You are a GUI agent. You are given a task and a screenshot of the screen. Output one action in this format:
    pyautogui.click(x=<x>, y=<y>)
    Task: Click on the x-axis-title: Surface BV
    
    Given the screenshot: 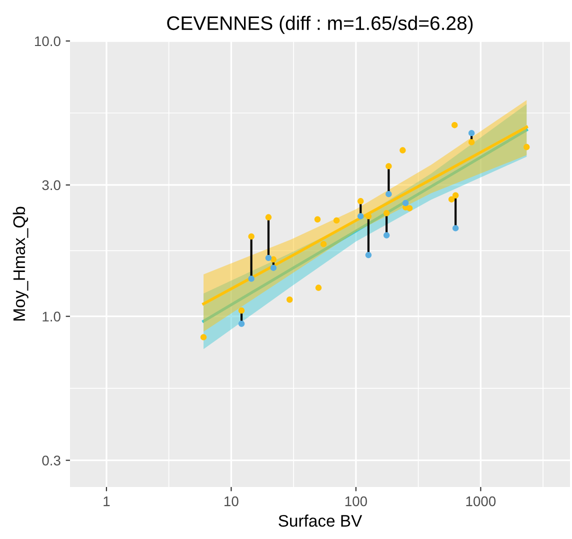 What is the action you would take?
    pyautogui.click(x=320, y=520)
    